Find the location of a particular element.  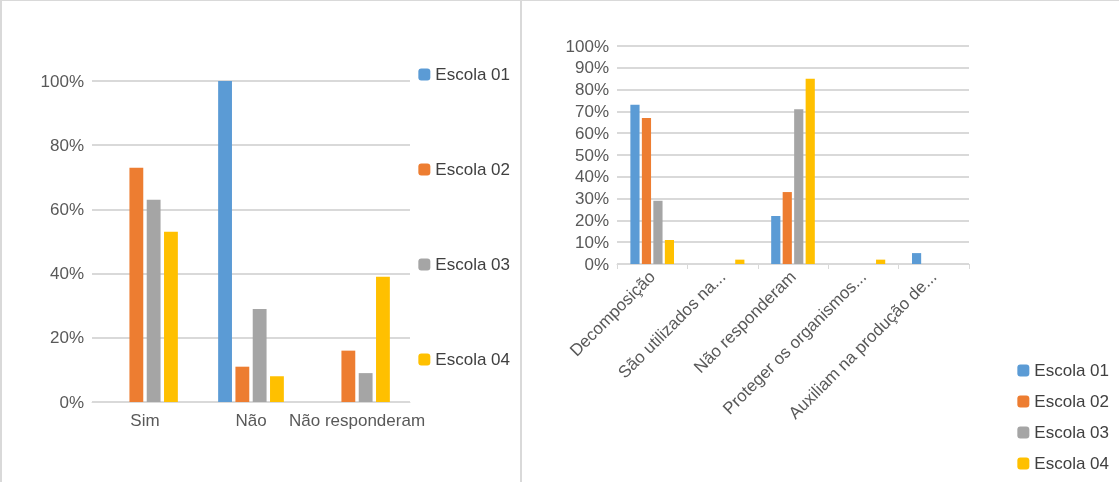

x-tick-label: Não responderam is located at coordinates (357, 420).